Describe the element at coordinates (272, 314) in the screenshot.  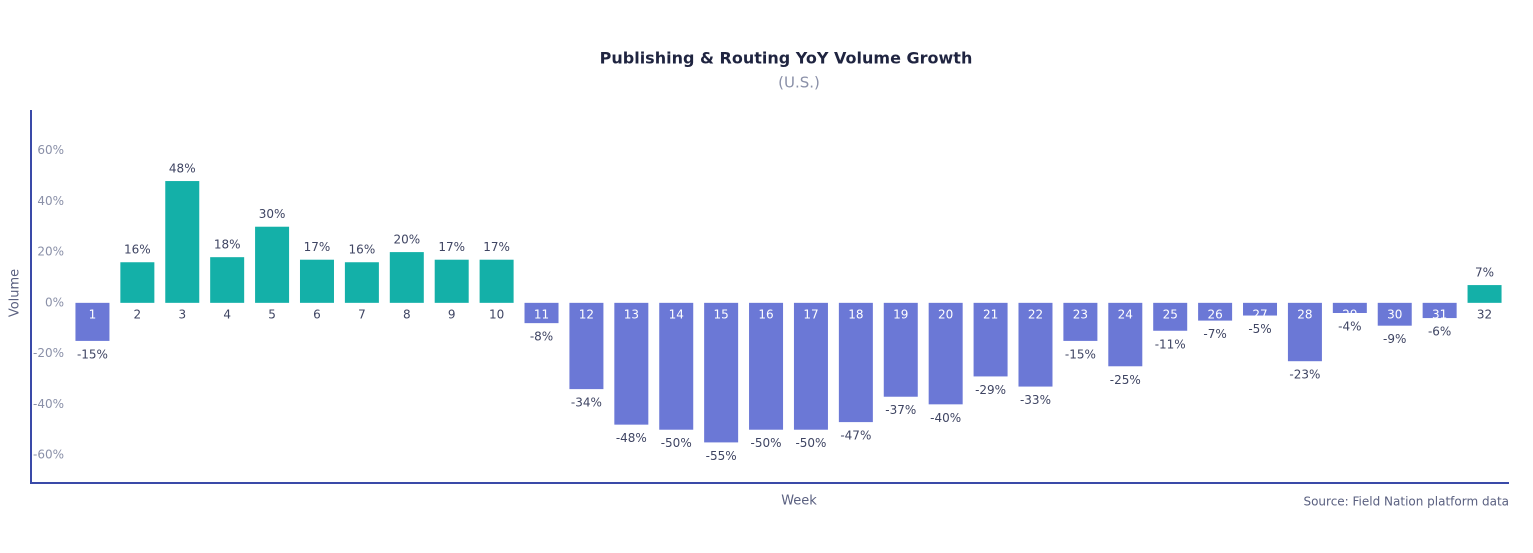
I see `x-tick-label: 5` at that location.